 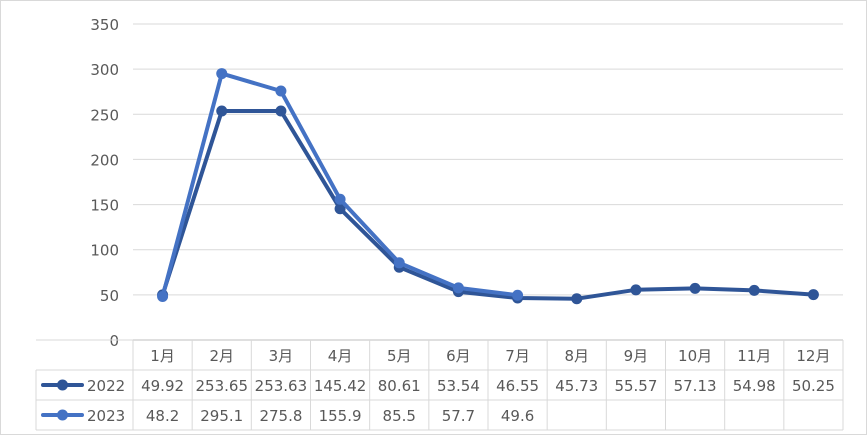 What do you see at coordinates (695, 356) in the screenshot?
I see `x-tick-label: 10月` at bounding box center [695, 356].